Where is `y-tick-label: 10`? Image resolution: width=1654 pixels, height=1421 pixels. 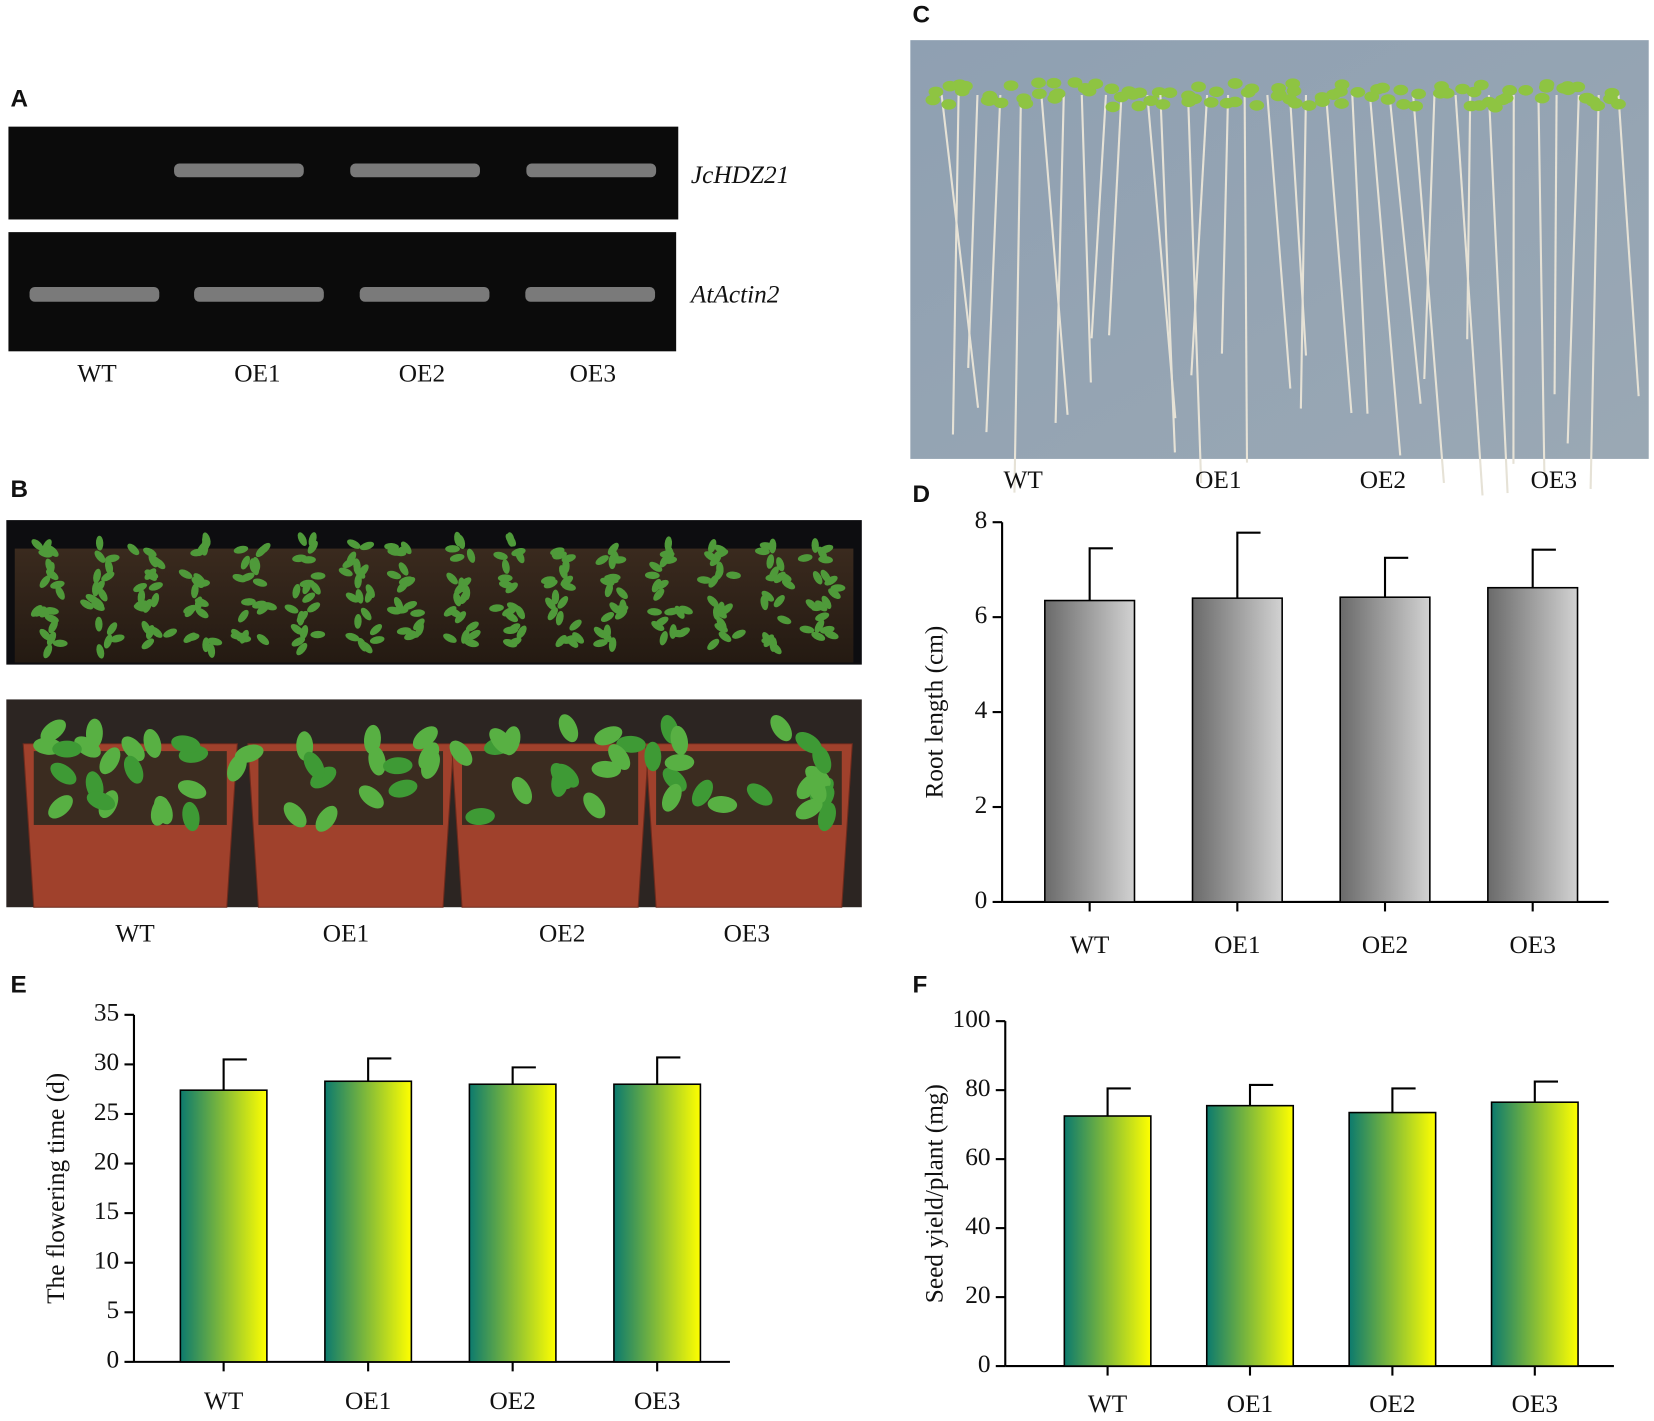
y-tick-label: 10 is located at coordinates (106, 1261).